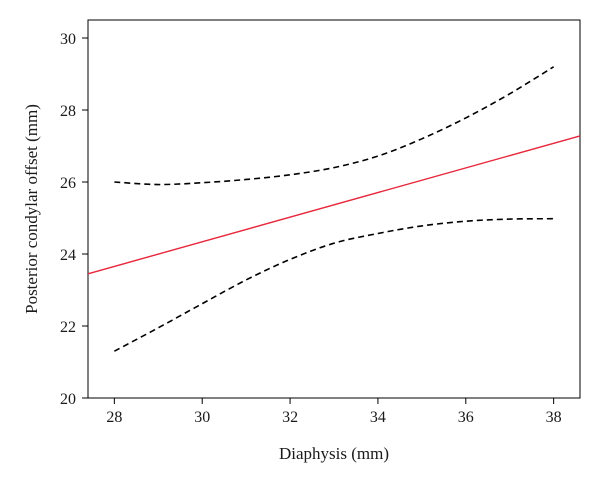 Image resolution: width=600 pixels, height=486 pixels. Describe the element at coordinates (68, 39) in the screenshot. I see `y-tick-label-30: 30` at that location.